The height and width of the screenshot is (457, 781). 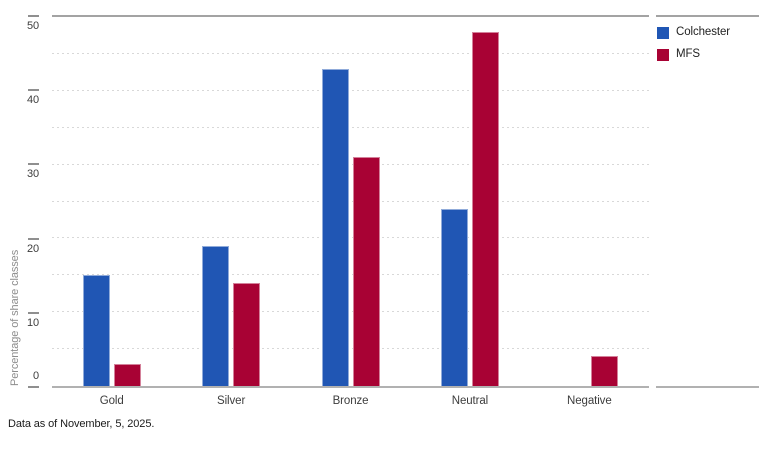 I want to click on bar-group-bronze, so click(x=350, y=201).